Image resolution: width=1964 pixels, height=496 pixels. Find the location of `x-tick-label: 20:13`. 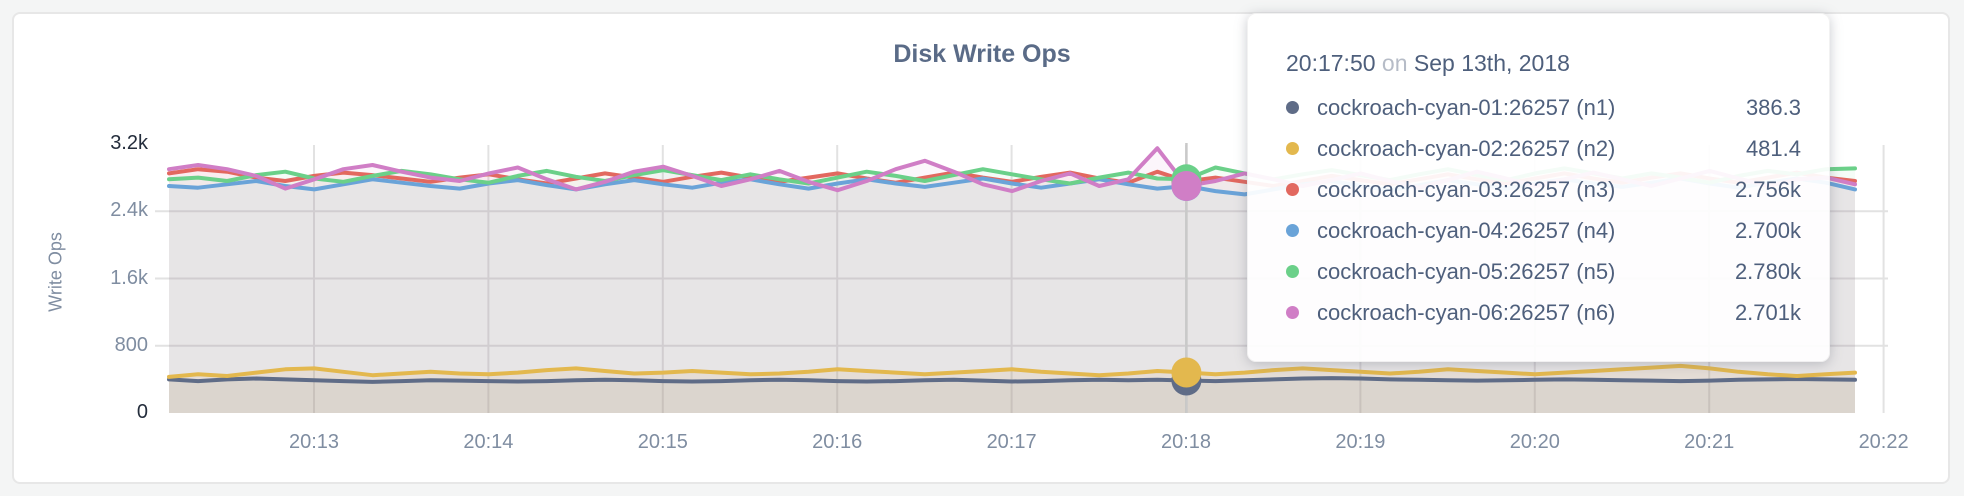

x-tick-label: 20:13 is located at coordinates (314, 442).